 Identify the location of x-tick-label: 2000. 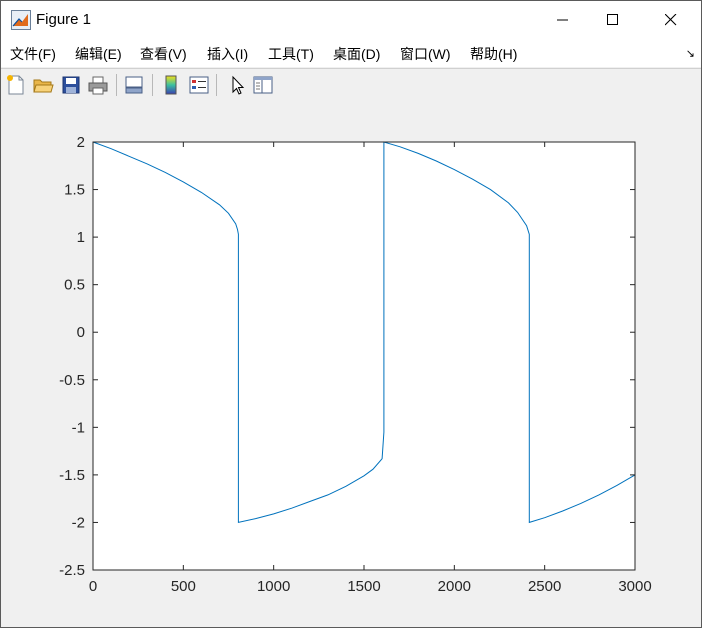
(454, 586).